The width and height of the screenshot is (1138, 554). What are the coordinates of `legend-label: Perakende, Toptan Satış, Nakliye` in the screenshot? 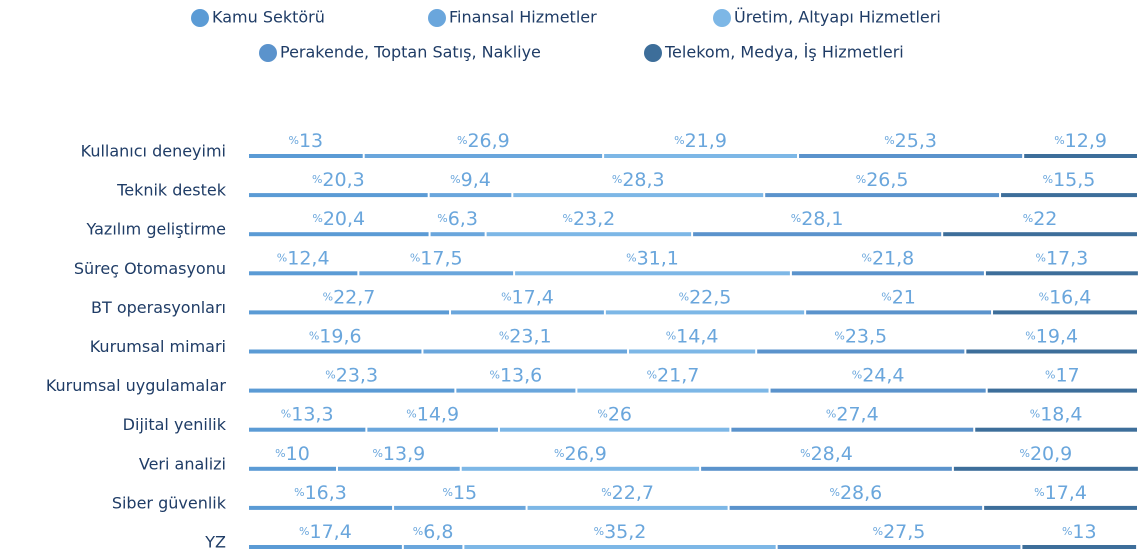 It's located at (410, 52).